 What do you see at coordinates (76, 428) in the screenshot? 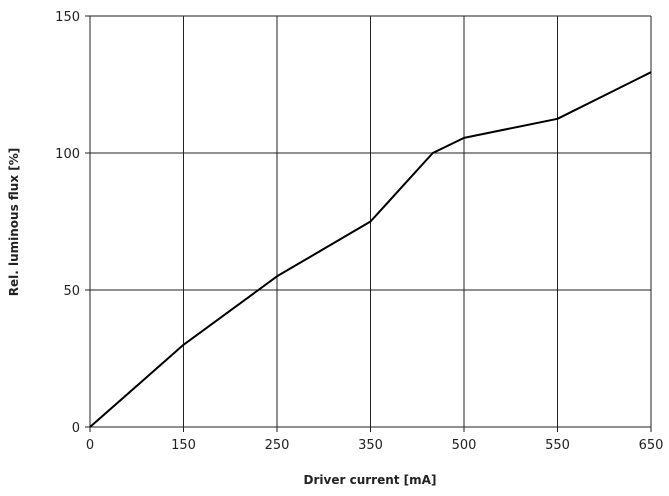
I see `y-tick-label: 0` at bounding box center [76, 428].